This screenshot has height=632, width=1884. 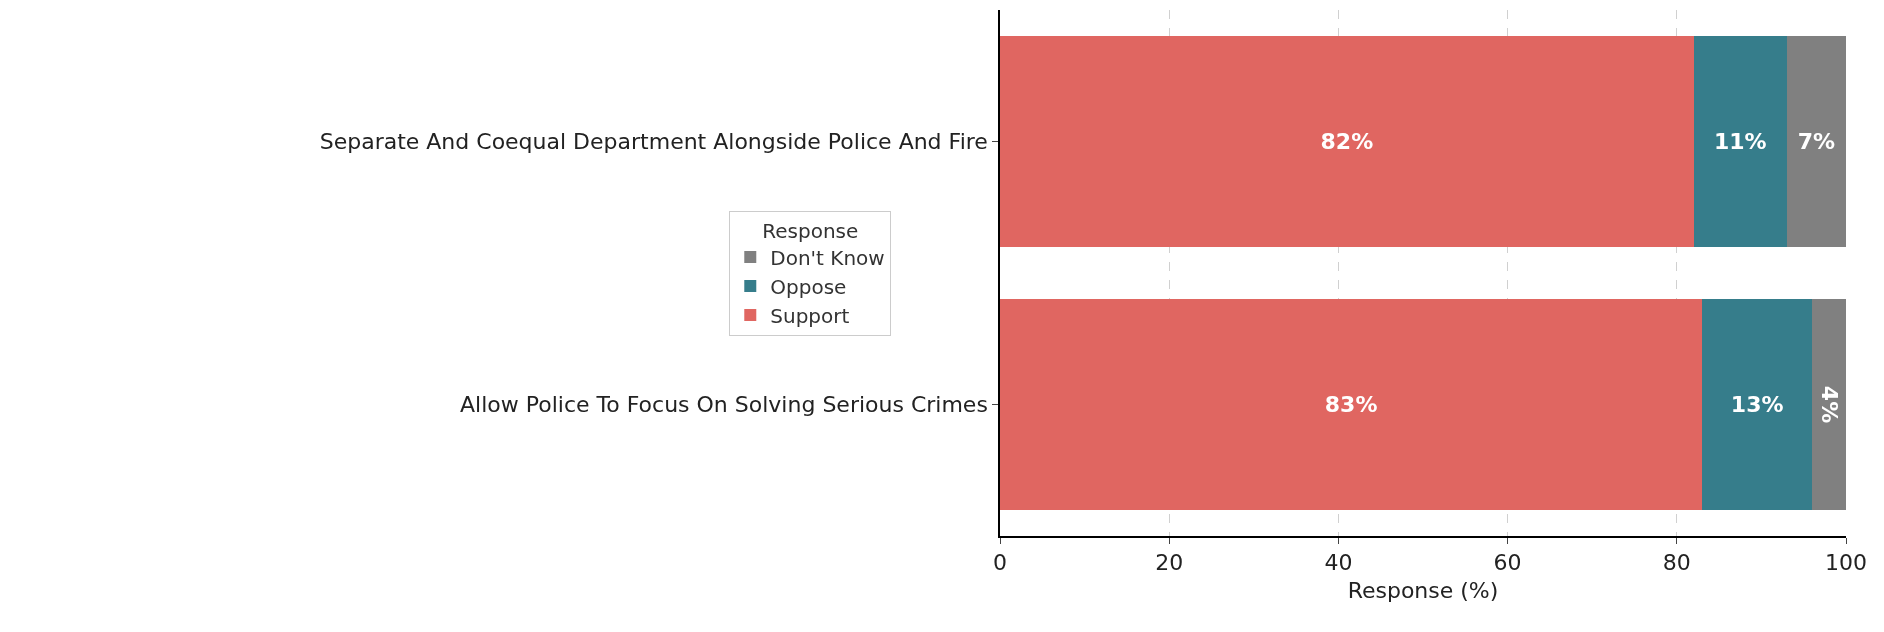 I want to click on data-label: 13%, so click(x=1757, y=404).